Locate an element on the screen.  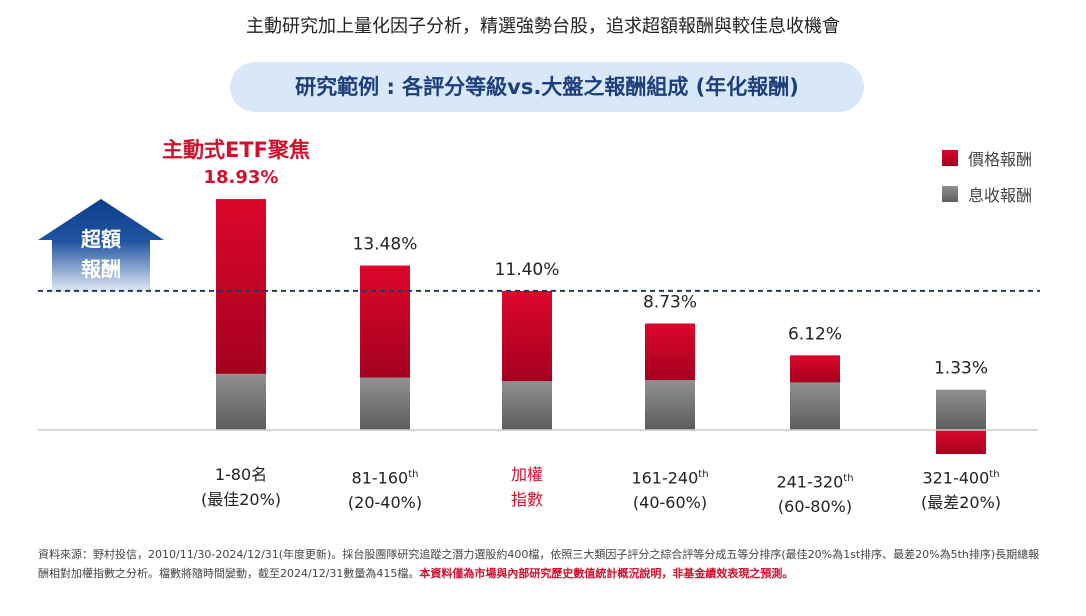
headline: 主動研究加上量化因子分析，精選強勢台股，追求超額報酬與較佳息收機會 is located at coordinates (543, 26).